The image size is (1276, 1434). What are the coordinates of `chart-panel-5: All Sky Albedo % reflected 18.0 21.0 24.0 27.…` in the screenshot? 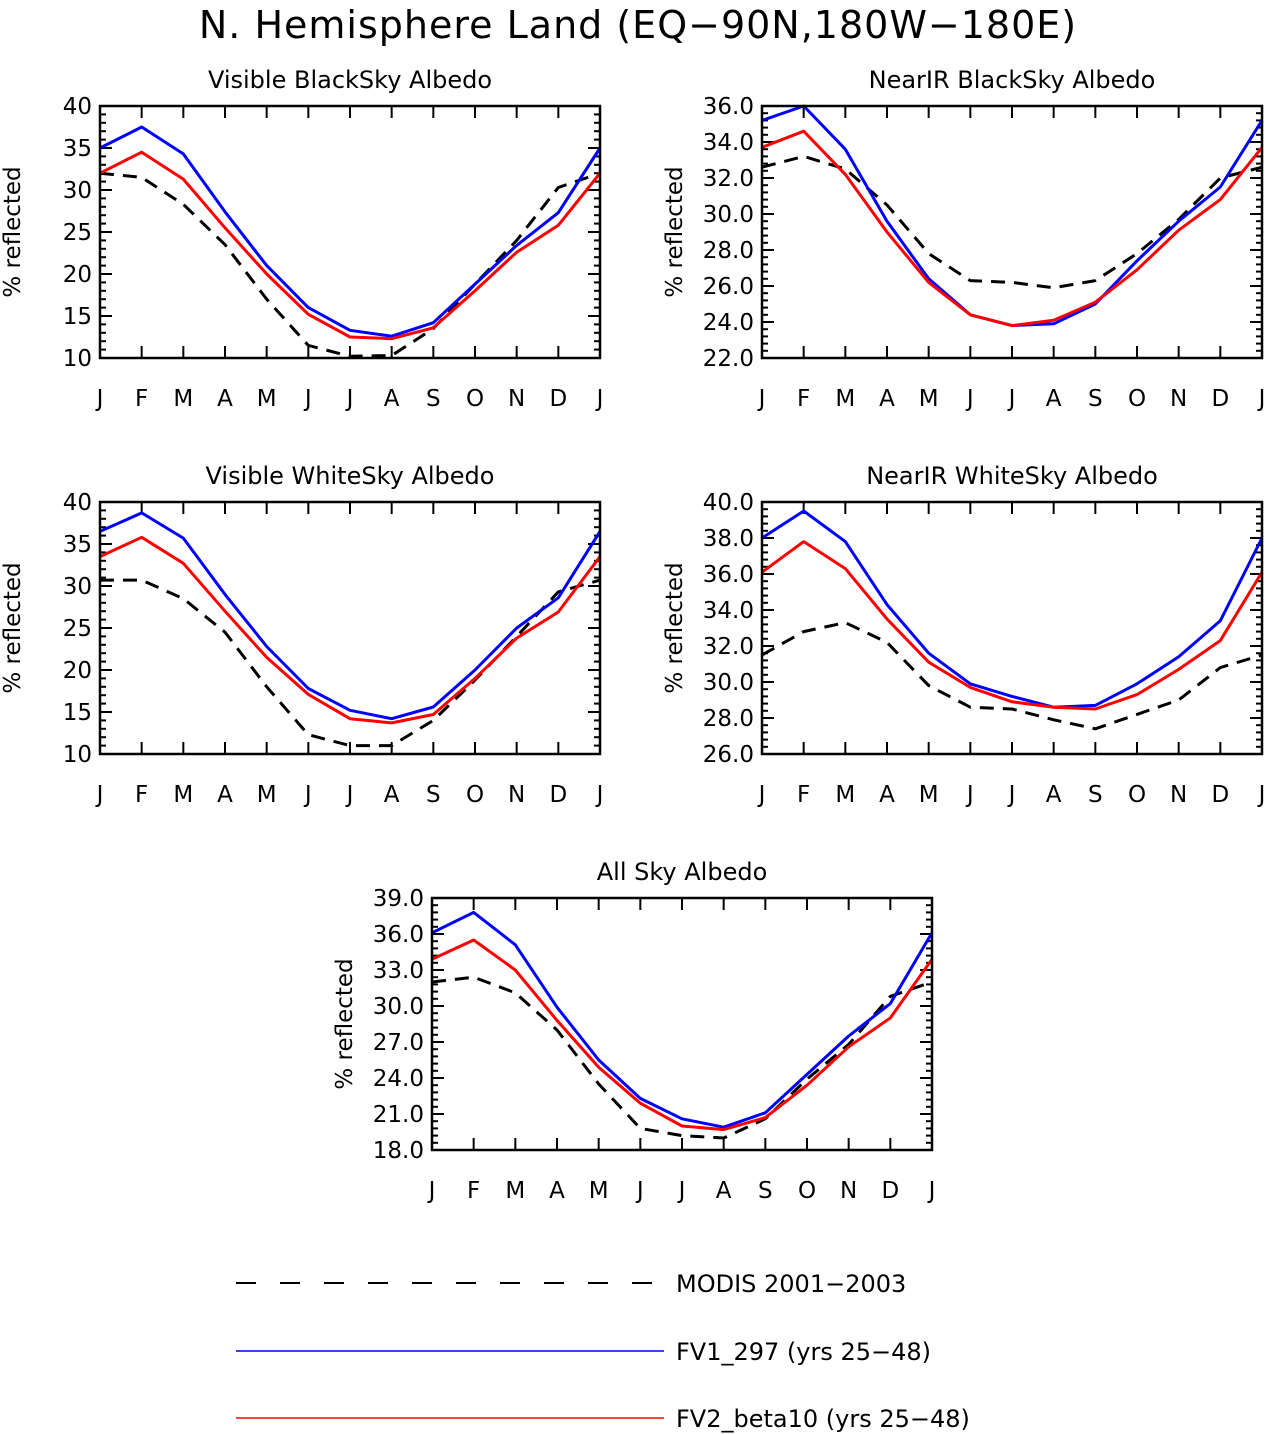 It's located at (633, 1031).